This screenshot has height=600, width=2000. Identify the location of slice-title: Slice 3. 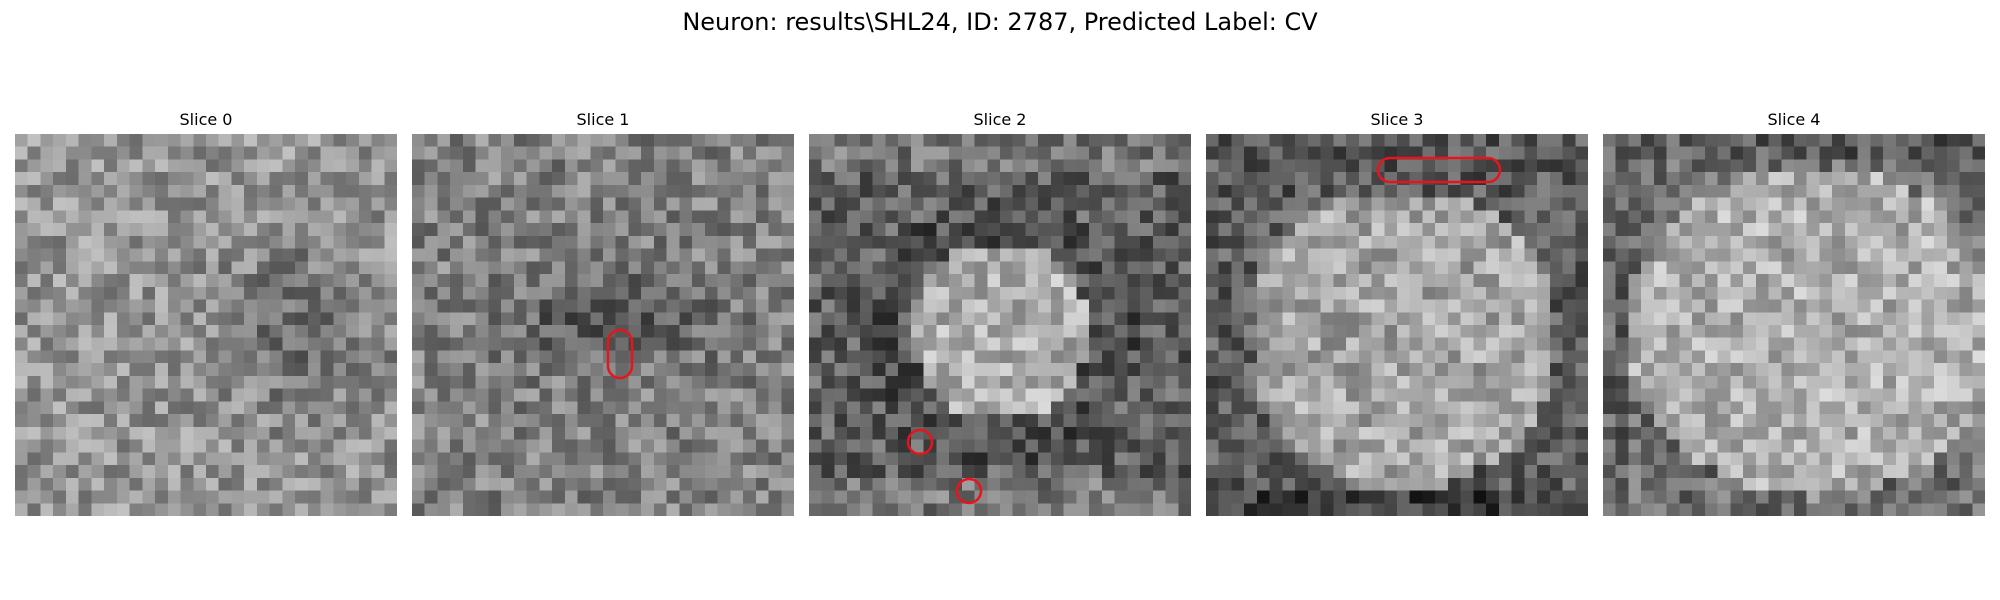
(1397, 119).